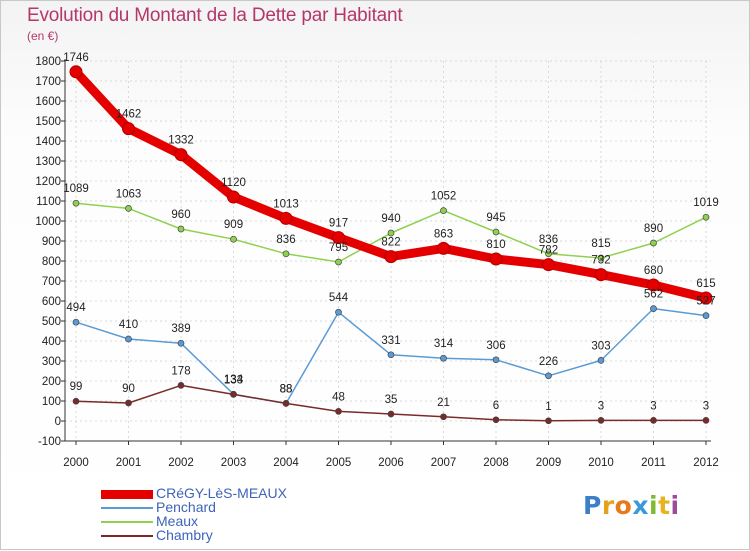  I want to click on x-tick-label: 2011, so click(653, 463).